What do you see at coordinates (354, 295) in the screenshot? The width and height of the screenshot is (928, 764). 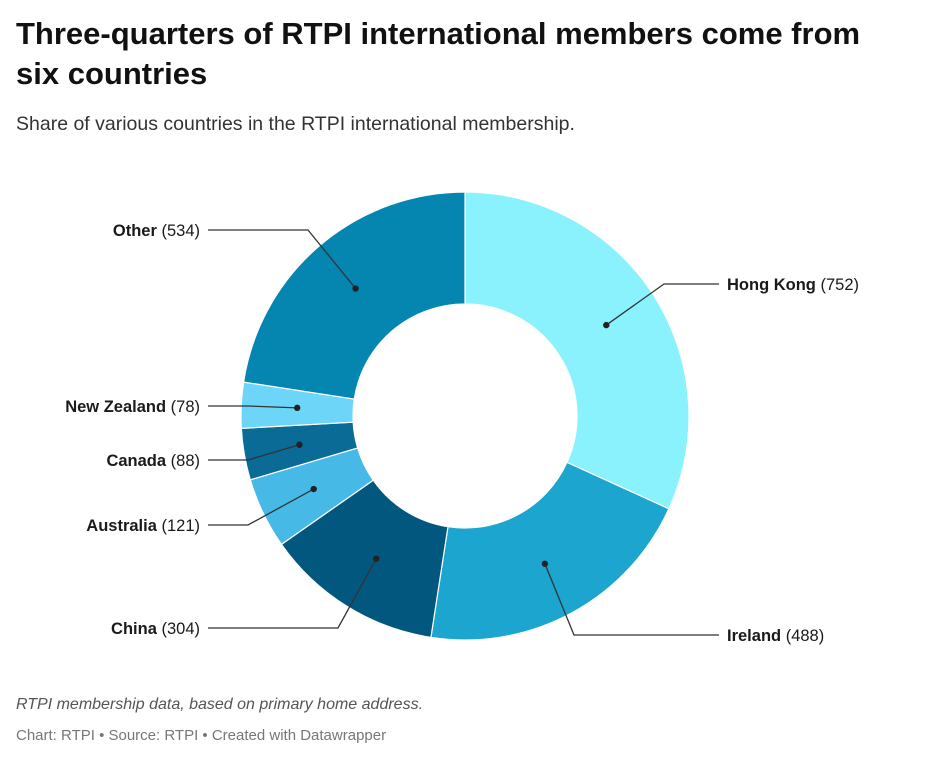 I see `slice-other` at bounding box center [354, 295].